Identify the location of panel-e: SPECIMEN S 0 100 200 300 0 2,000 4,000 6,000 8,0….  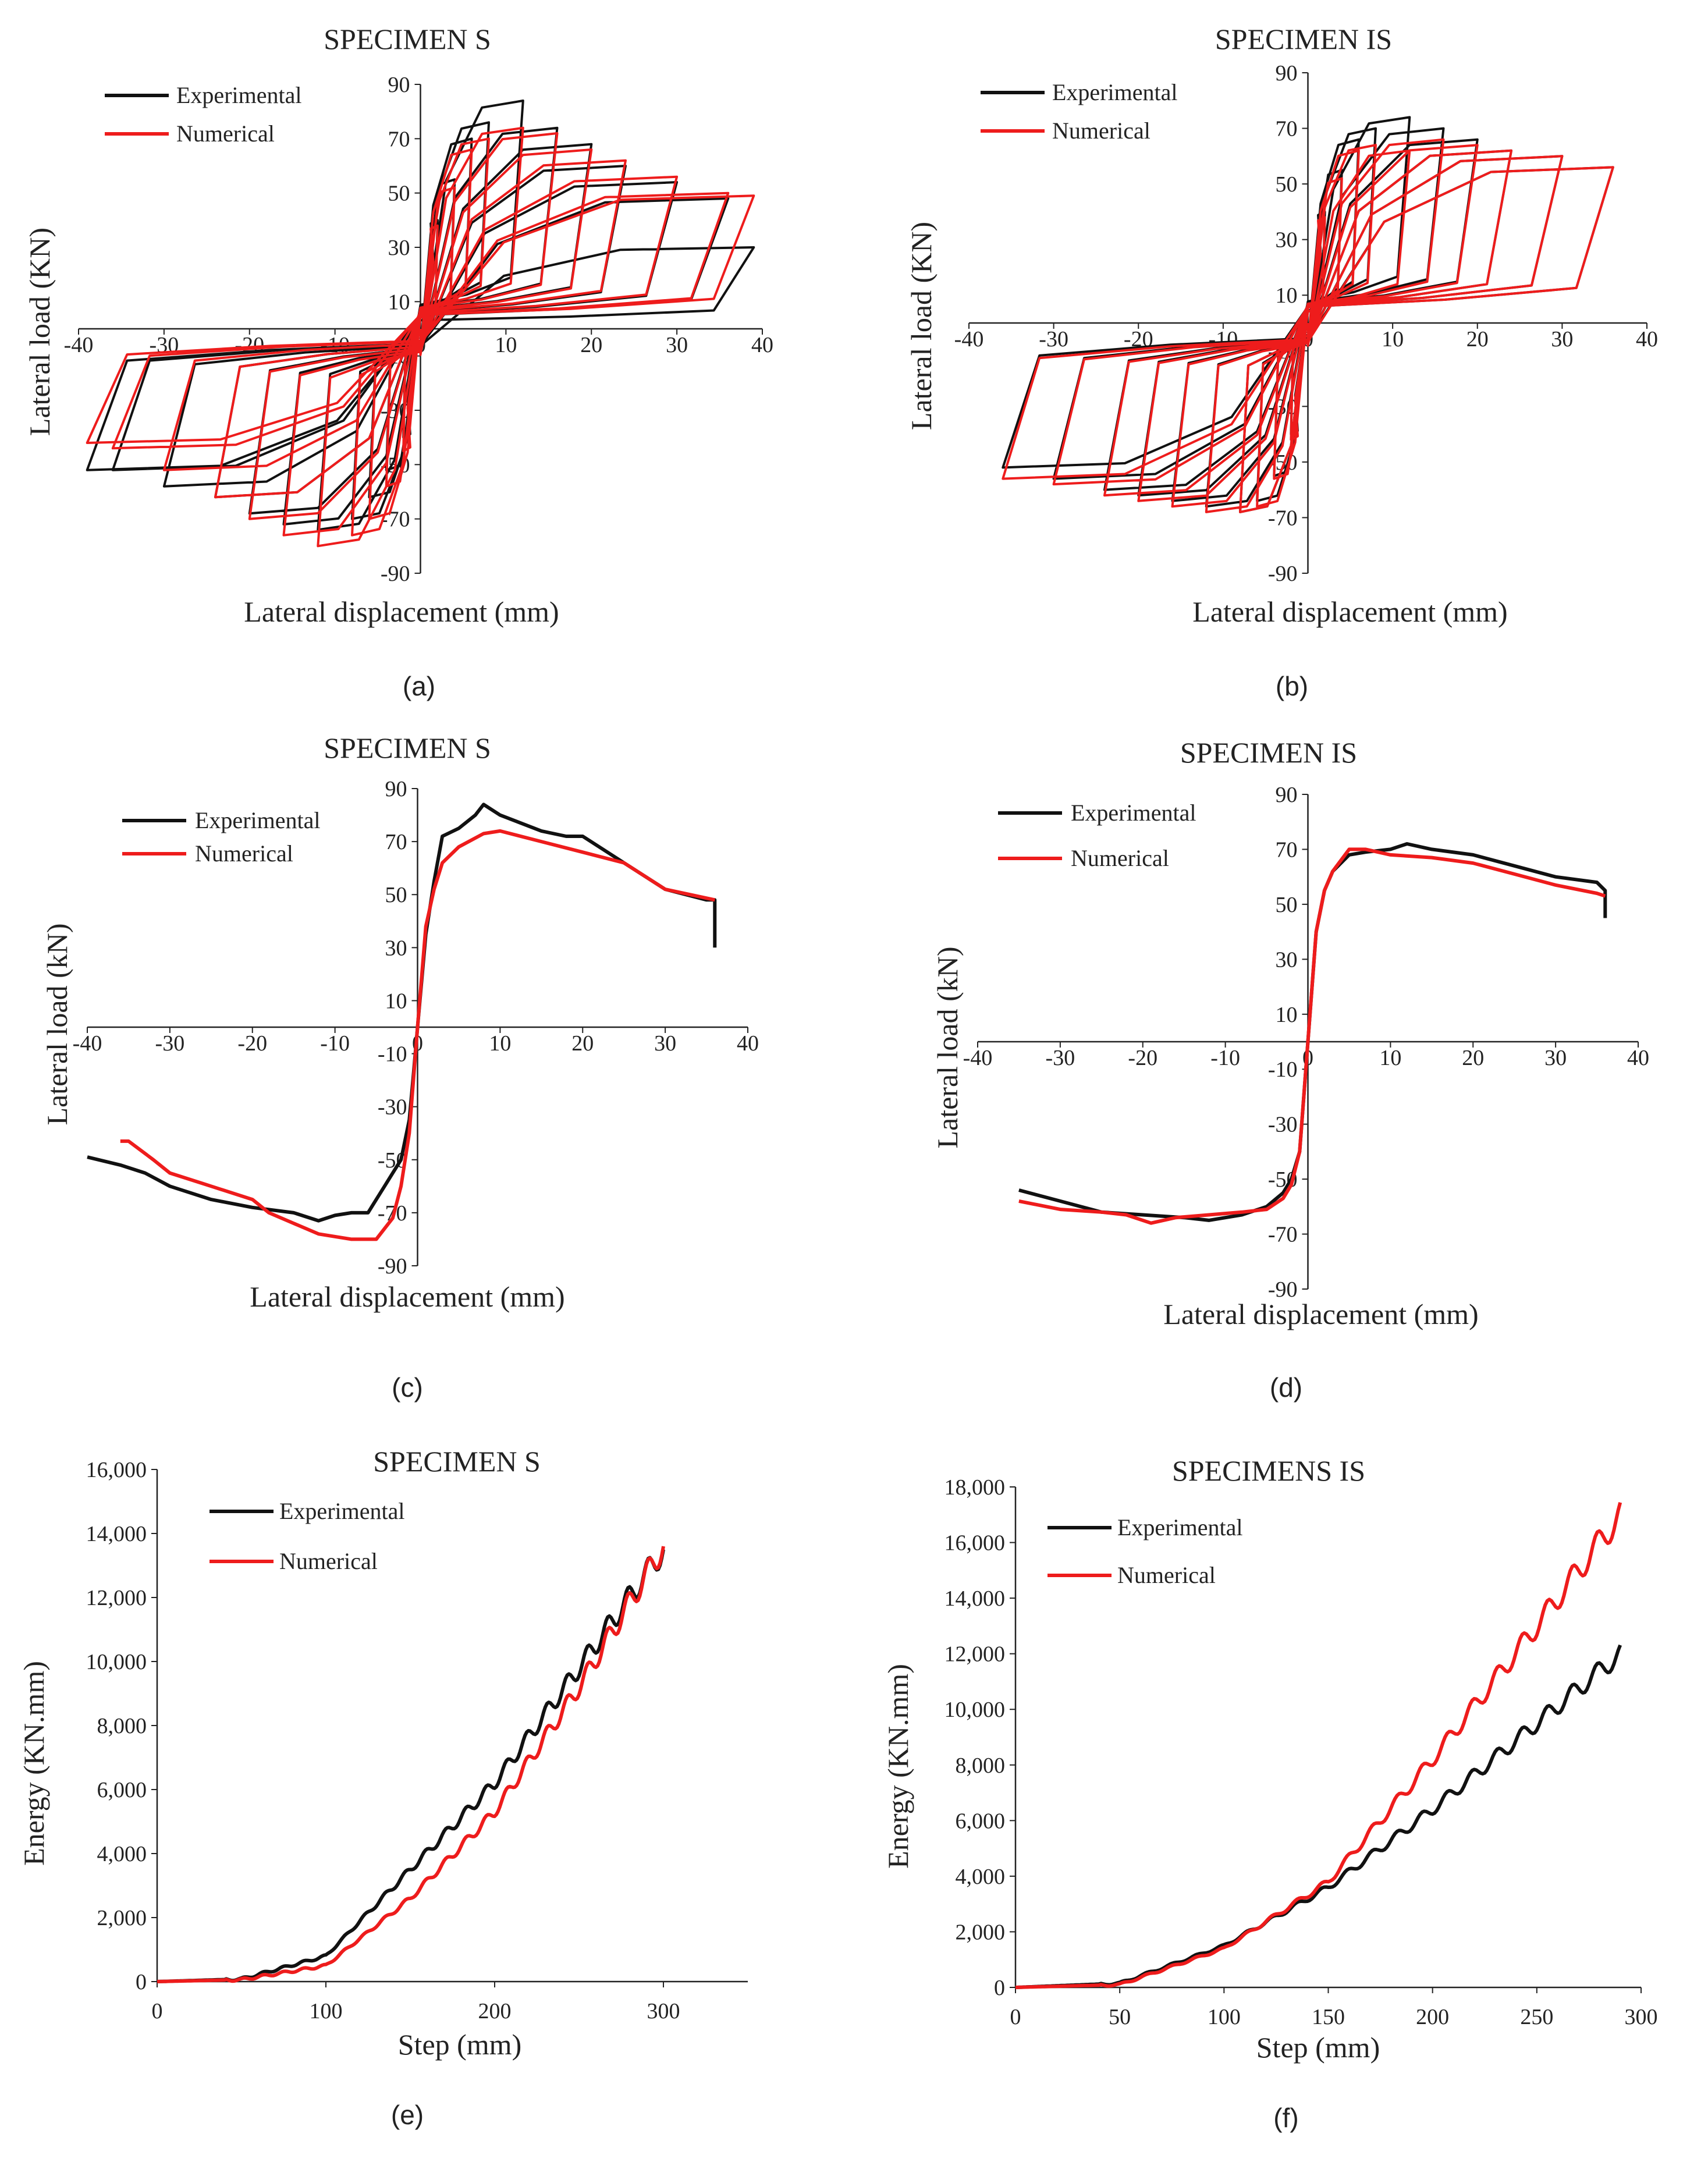
(382, 1787).